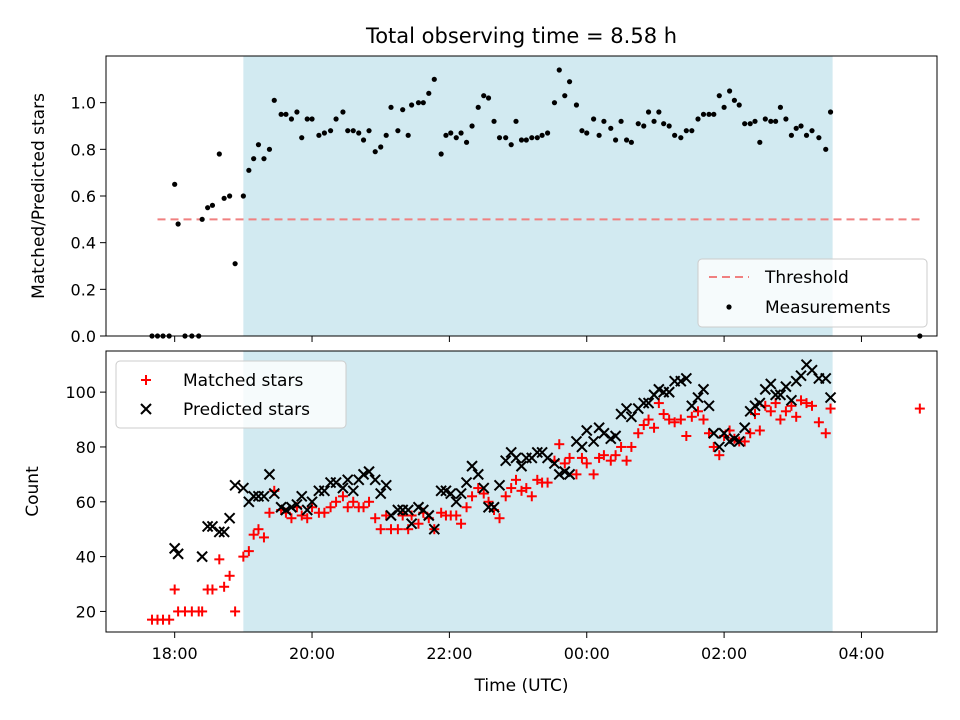 The height and width of the screenshot is (720, 960). Describe the element at coordinates (85, 502) in the screenshot. I see `bottom-y-ticks: 20 40 60 80 100` at that location.